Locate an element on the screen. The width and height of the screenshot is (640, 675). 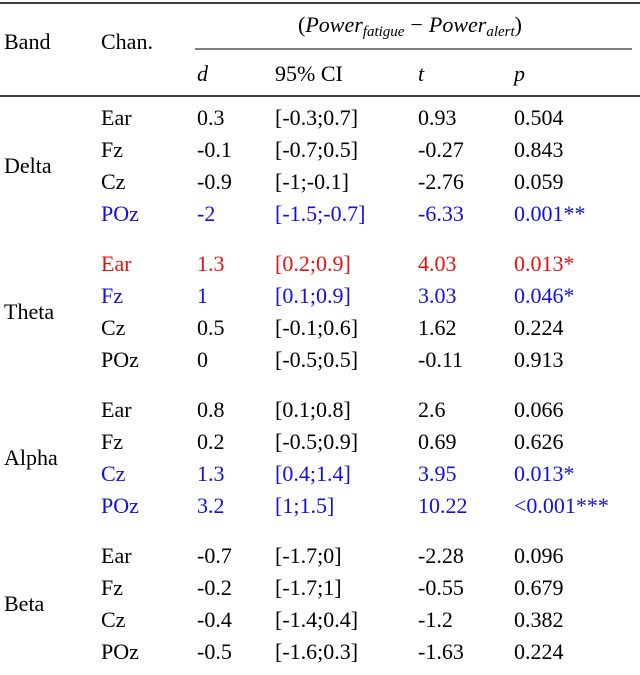
t-value: 10.22 is located at coordinates (443, 505).